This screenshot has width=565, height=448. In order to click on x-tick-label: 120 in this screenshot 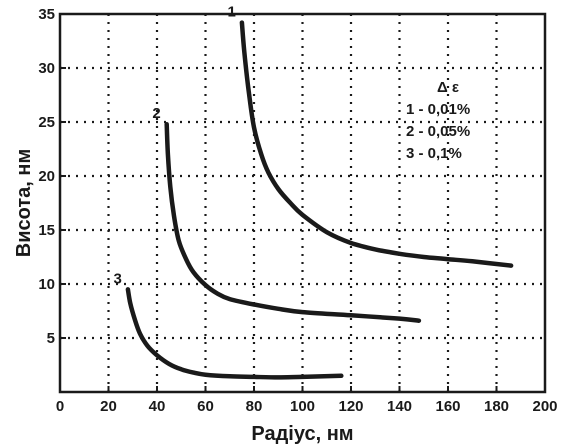, I will do `click(350, 406)`.